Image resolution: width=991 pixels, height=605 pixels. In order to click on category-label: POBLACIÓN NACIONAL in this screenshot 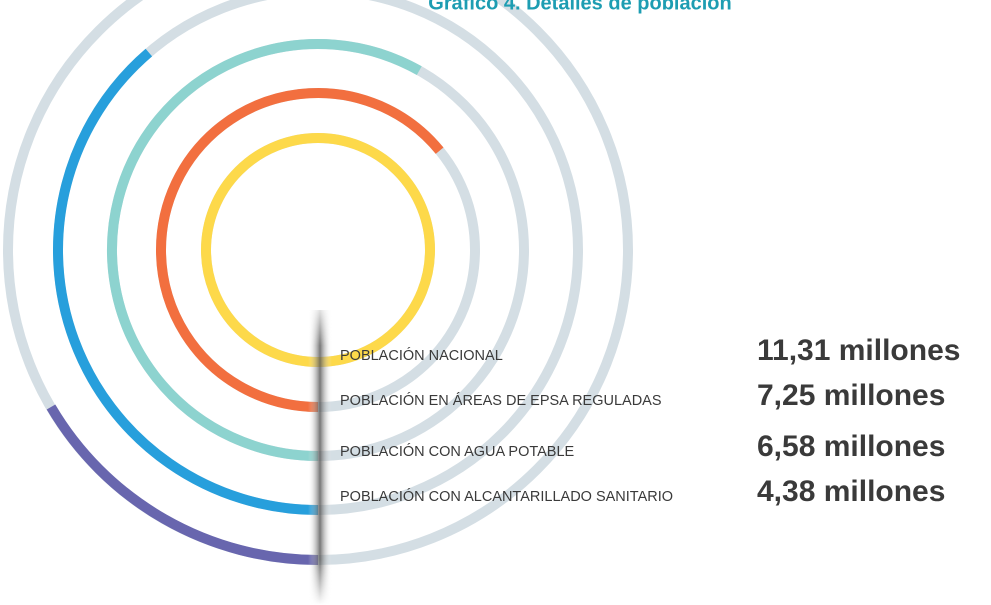, I will do `click(421, 355)`.